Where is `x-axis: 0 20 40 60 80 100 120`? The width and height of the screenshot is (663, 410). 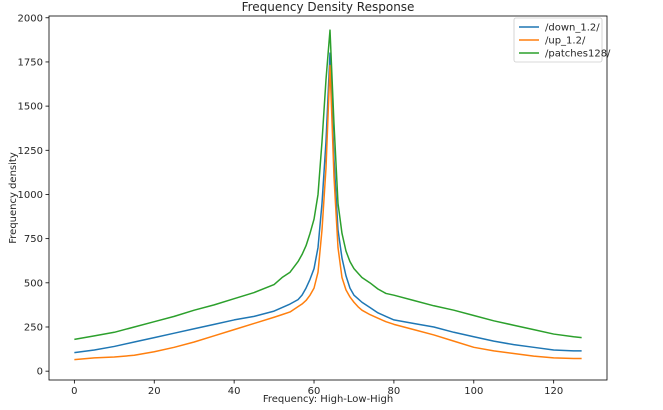
x-axis: 0 20 40 60 80 100 120 is located at coordinates (317, 388).